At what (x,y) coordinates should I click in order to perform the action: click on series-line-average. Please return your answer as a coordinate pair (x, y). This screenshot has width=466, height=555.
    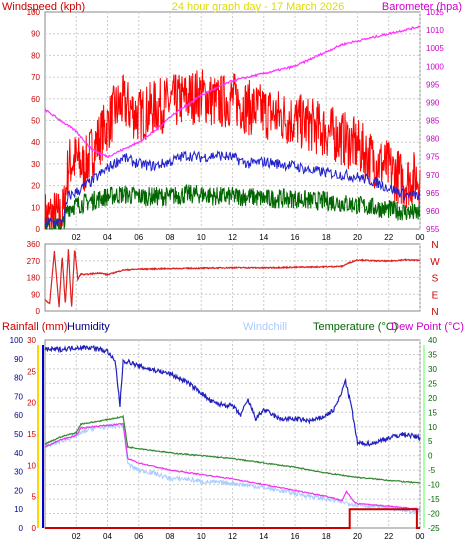
    Looking at the image, I should click on (232, 188).